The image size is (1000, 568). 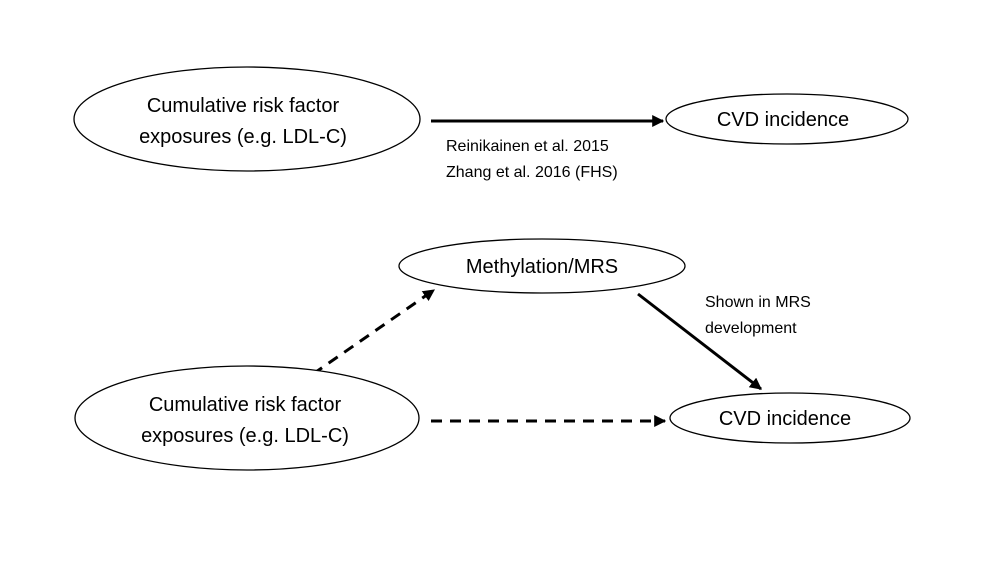 I want to click on bottom-mediator-node: Methylation/MRS, so click(x=542, y=266).